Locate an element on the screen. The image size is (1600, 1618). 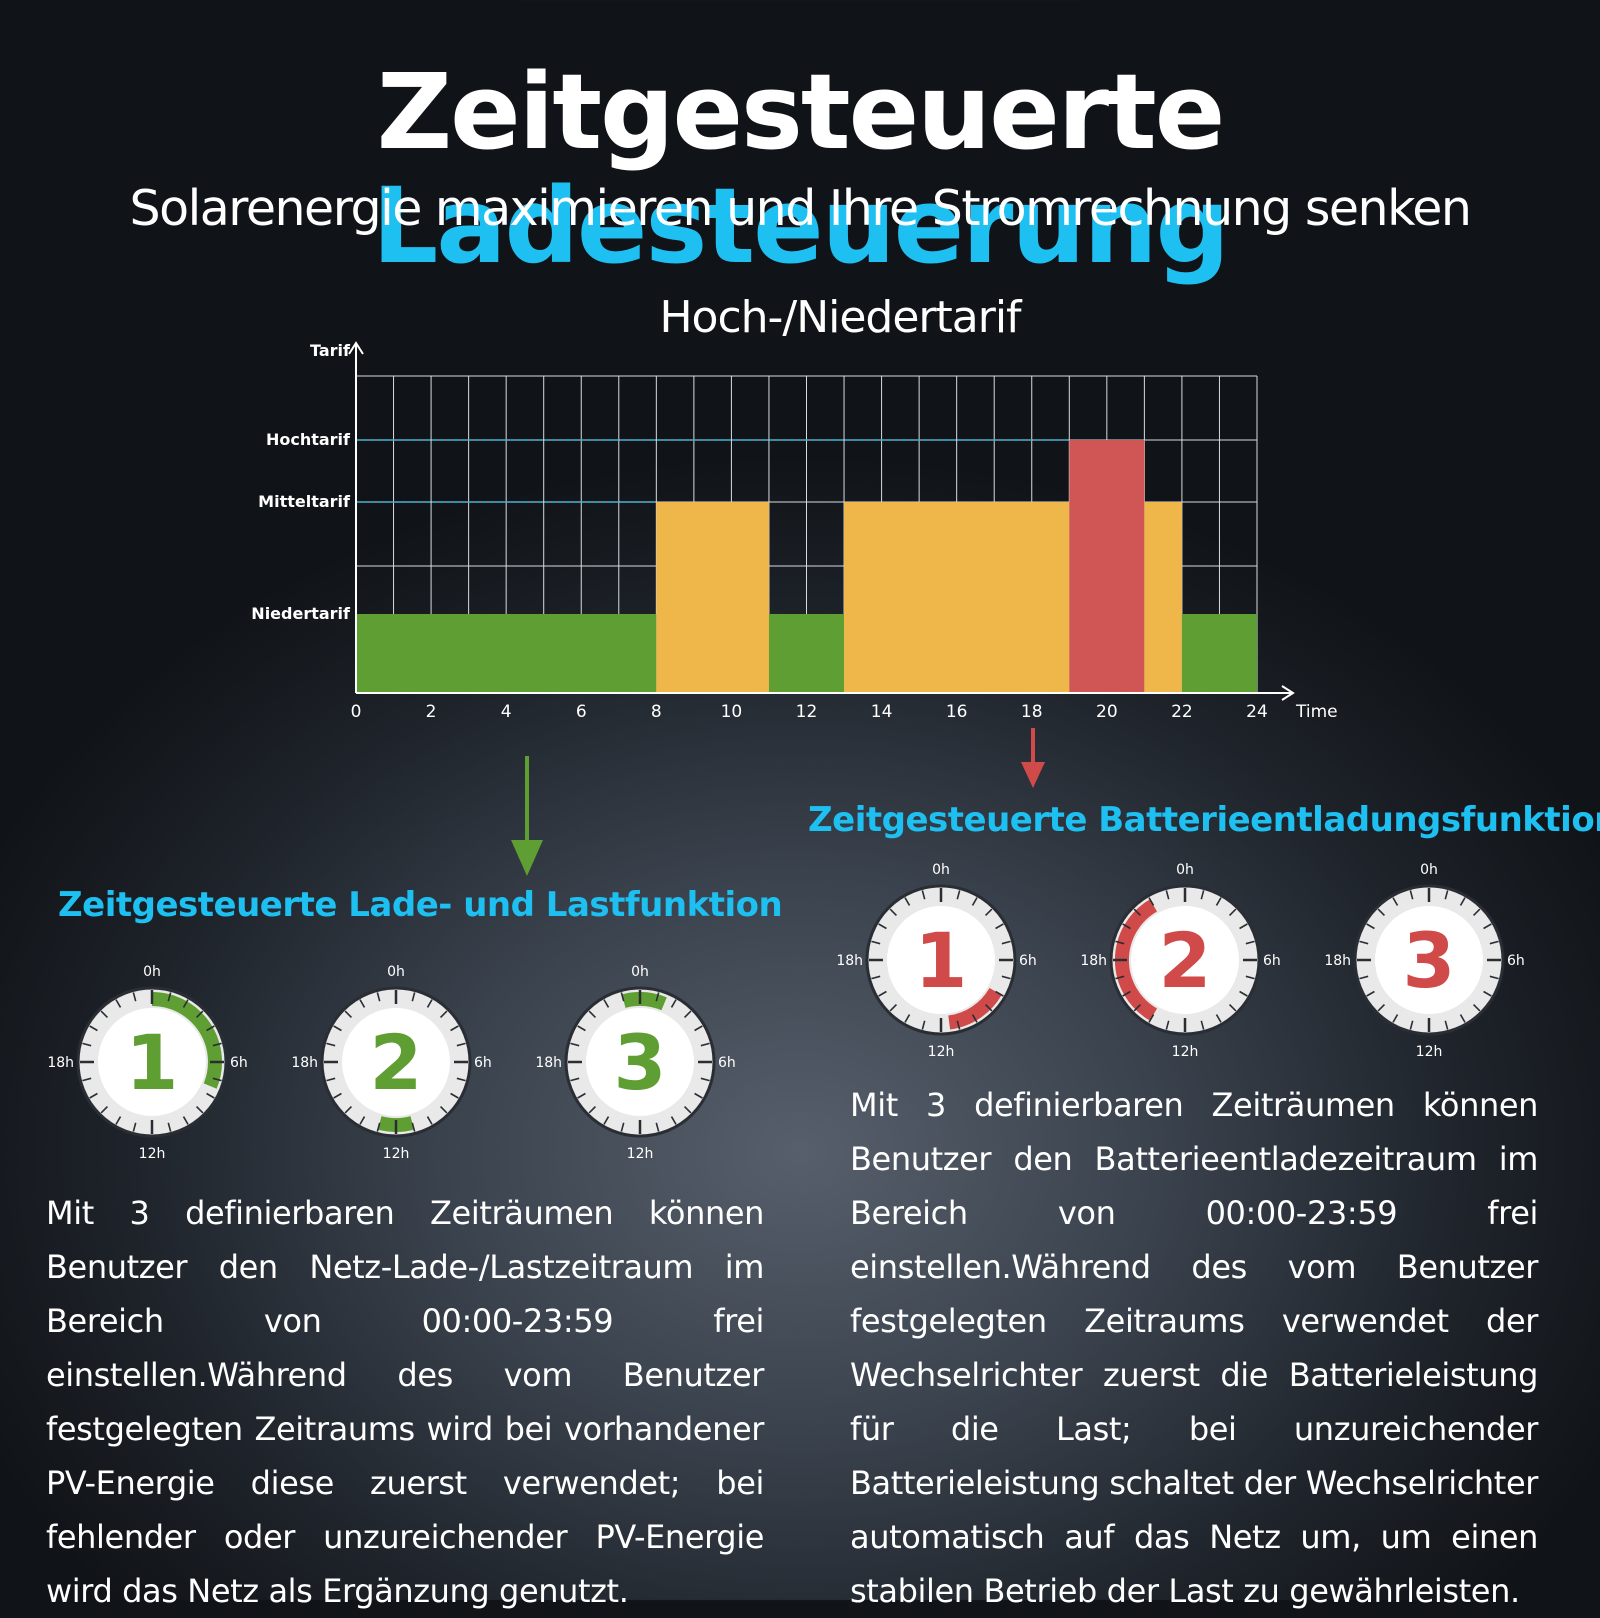
title-main: Zeitgesteuerte is located at coordinates (801, 112).